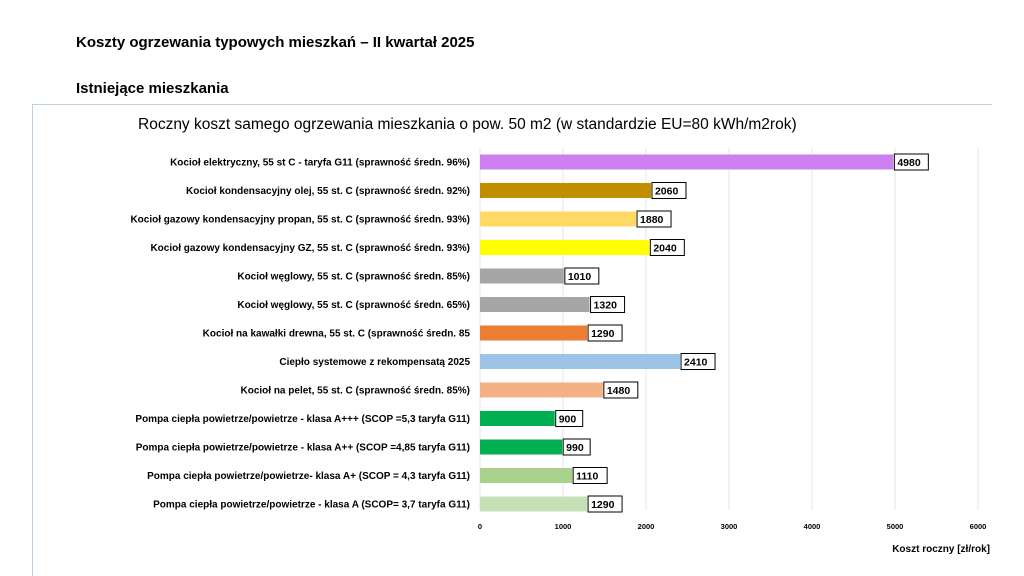 The height and width of the screenshot is (576, 1024). I want to click on data-label: 1320, so click(606, 306).